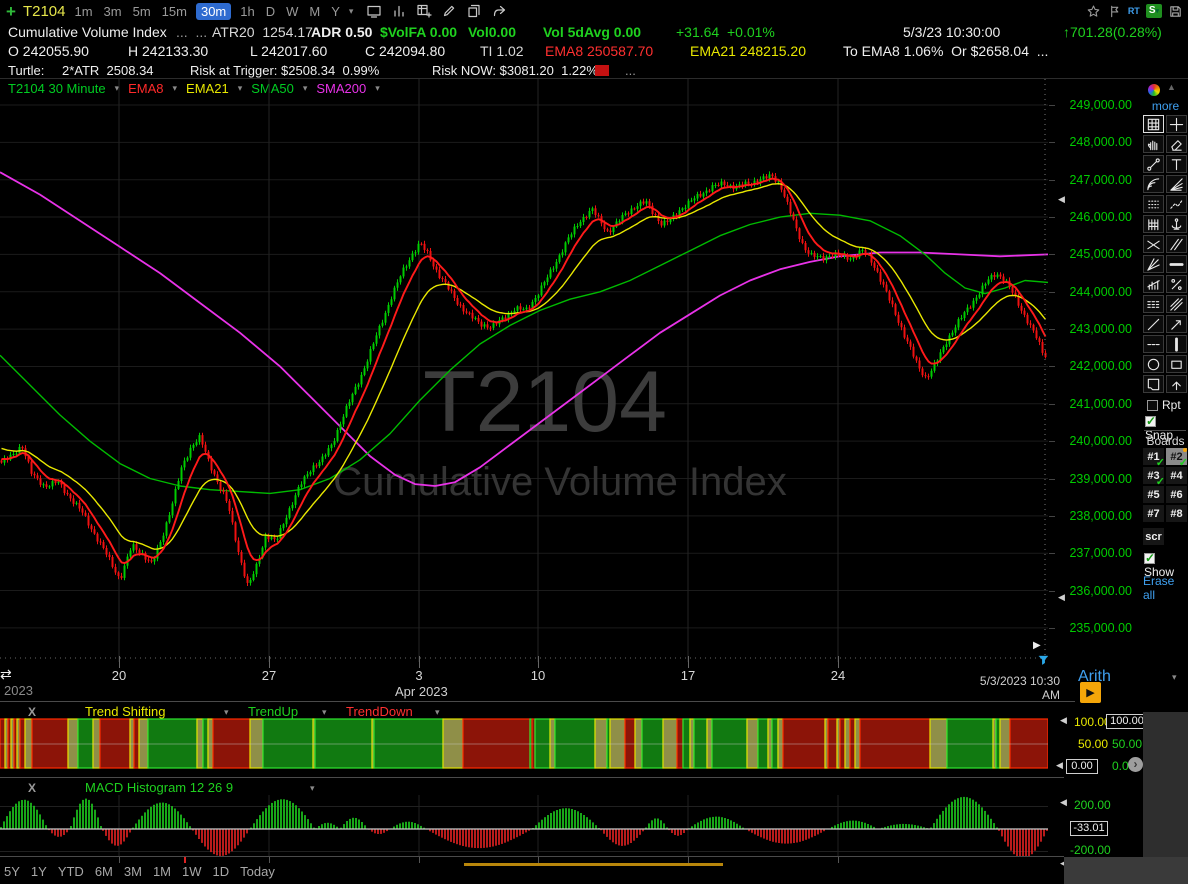 This screenshot has height=884, width=1188. Describe the element at coordinates (270, 11) in the screenshot. I see `timeframe-D: D` at that location.